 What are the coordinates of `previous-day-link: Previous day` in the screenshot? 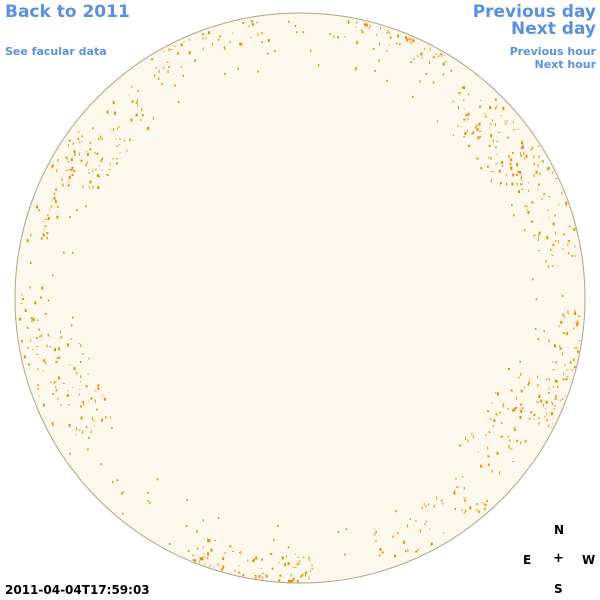 It's located at (534, 12).